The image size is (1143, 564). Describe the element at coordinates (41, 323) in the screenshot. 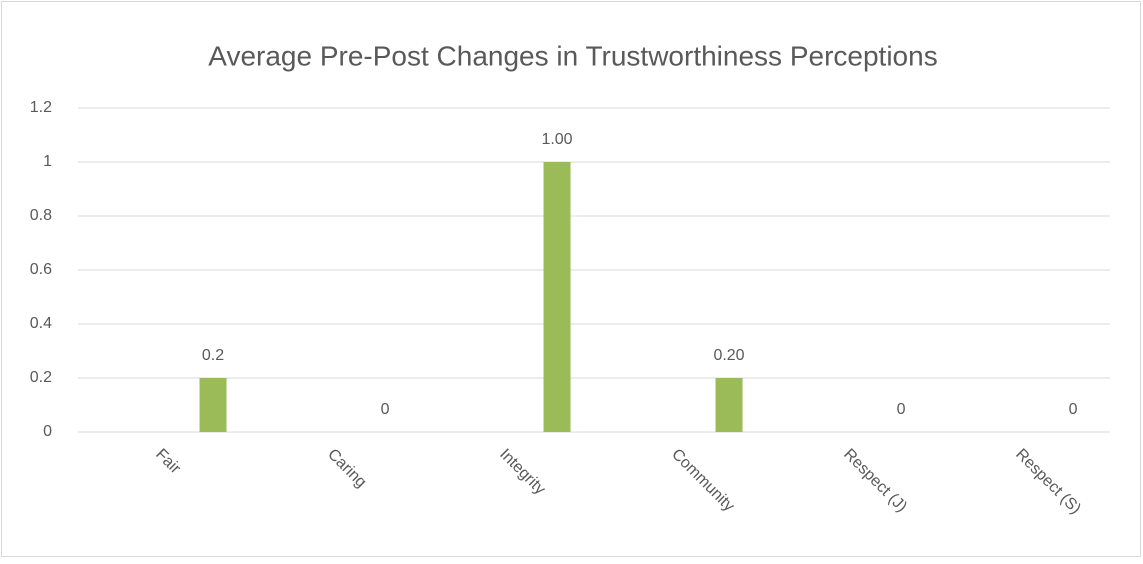

I see `y-tick-label: 0.4` at that location.